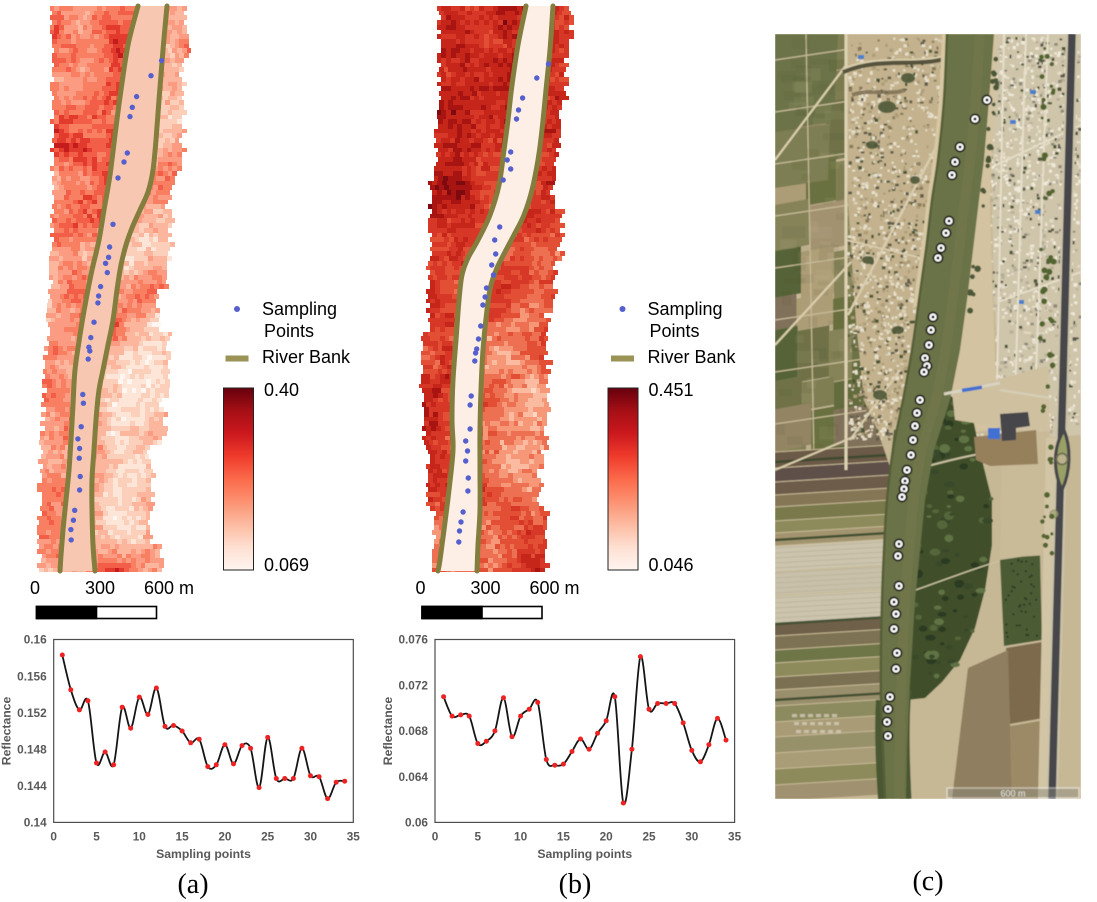 The width and height of the screenshot is (1097, 902). What do you see at coordinates (32, 676) in the screenshot?
I see `svg-text: 0.156` at bounding box center [32, 676].